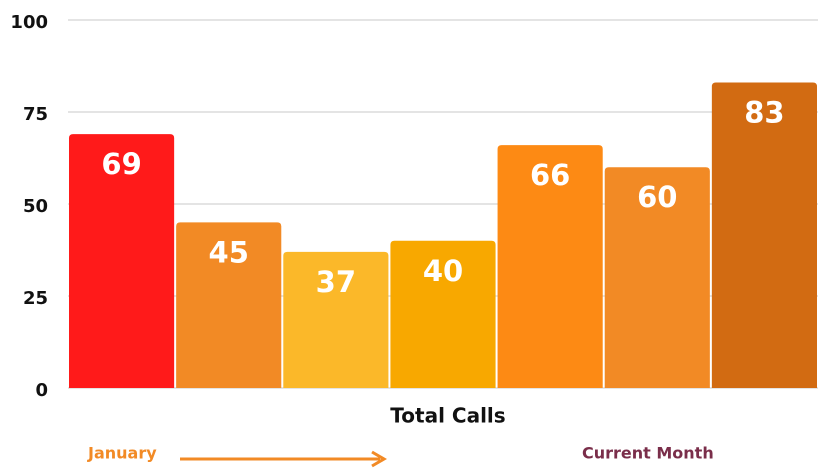 The width and height of the screenshot is (818, 468). Describe the element at coordinates (550, 175) in the screenshot. I see `data-label: 66` at that location.